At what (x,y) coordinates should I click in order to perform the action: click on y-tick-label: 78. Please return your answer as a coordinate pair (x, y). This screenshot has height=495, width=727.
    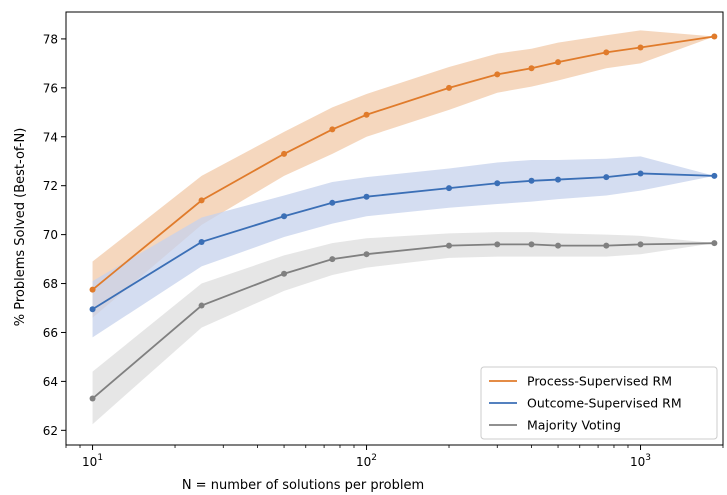
    Looking at the image, I should click on (50, 39).